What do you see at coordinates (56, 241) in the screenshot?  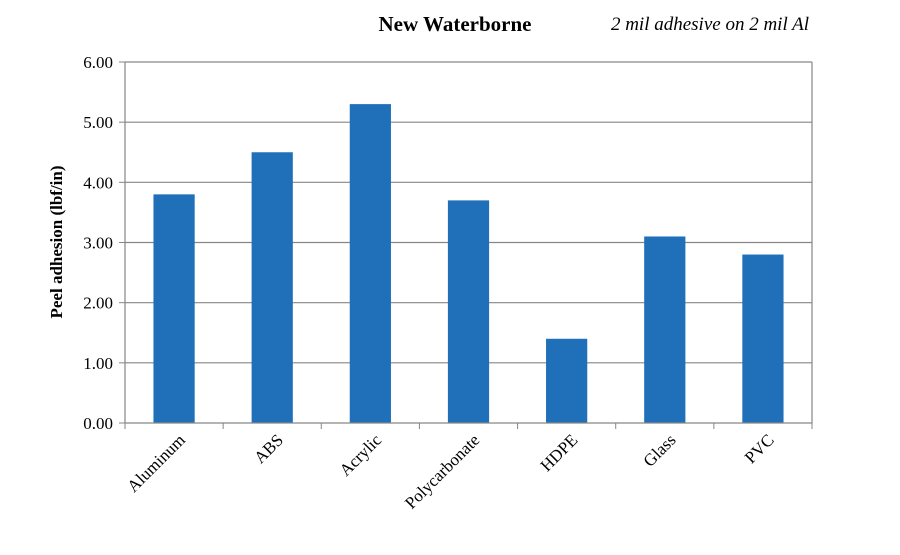 I see `y-axis-label: Peel adhesion (lbf/in)` at bounding box center [56, 241].